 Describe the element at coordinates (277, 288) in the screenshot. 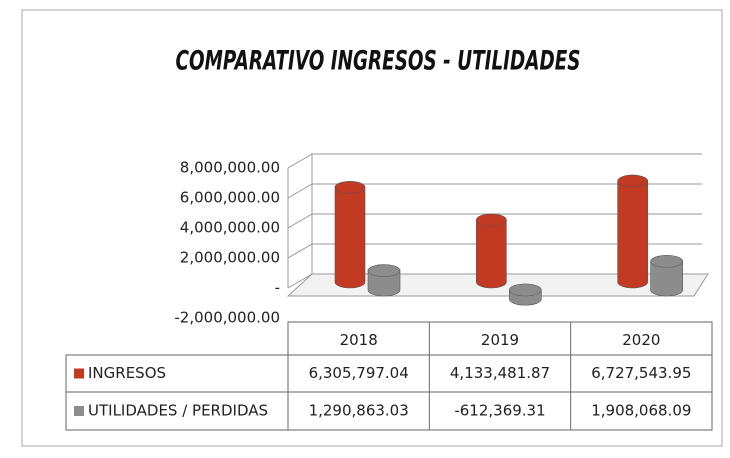

I see `y-tick-label: -` at that location.